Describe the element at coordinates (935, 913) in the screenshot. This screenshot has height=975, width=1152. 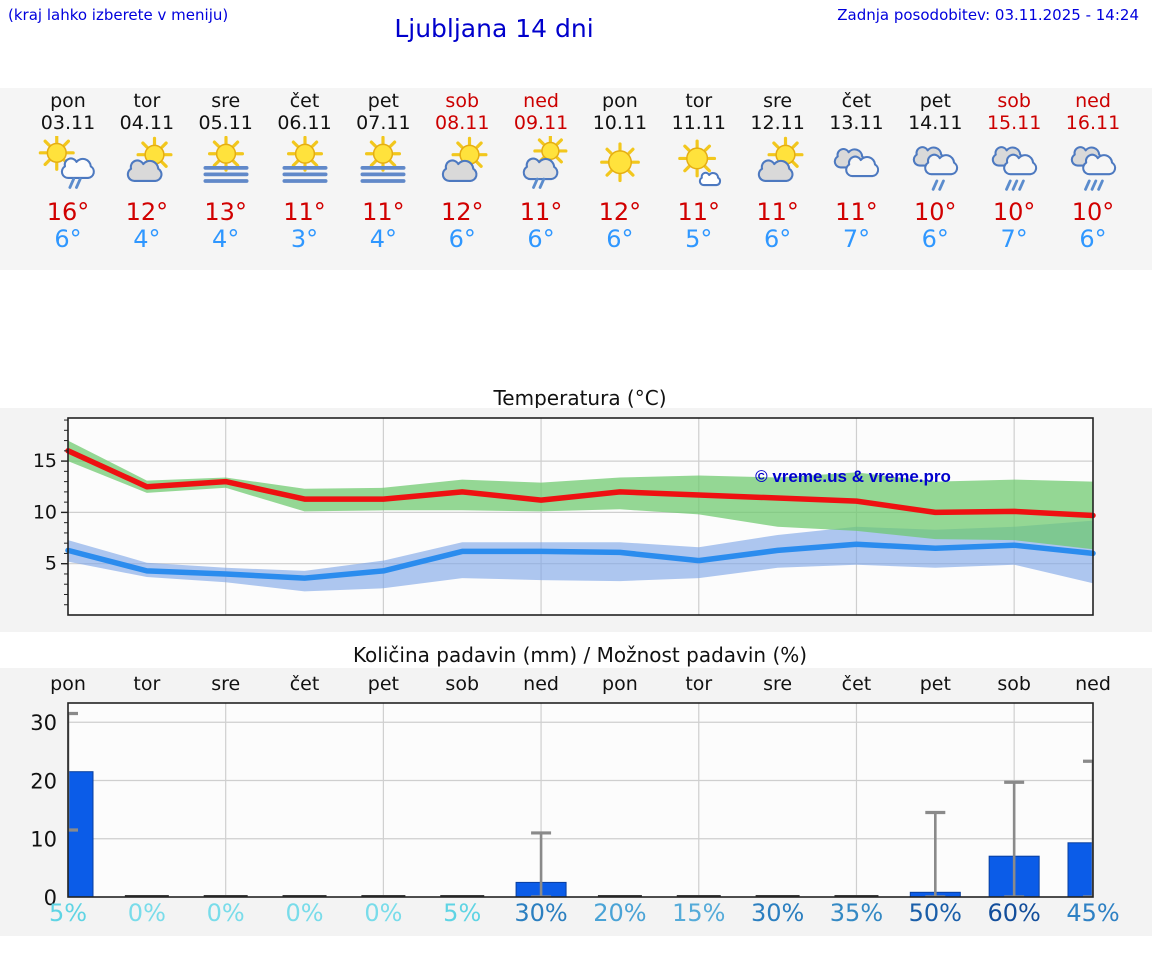
I see `precip-probability-label: 50%` at that location.